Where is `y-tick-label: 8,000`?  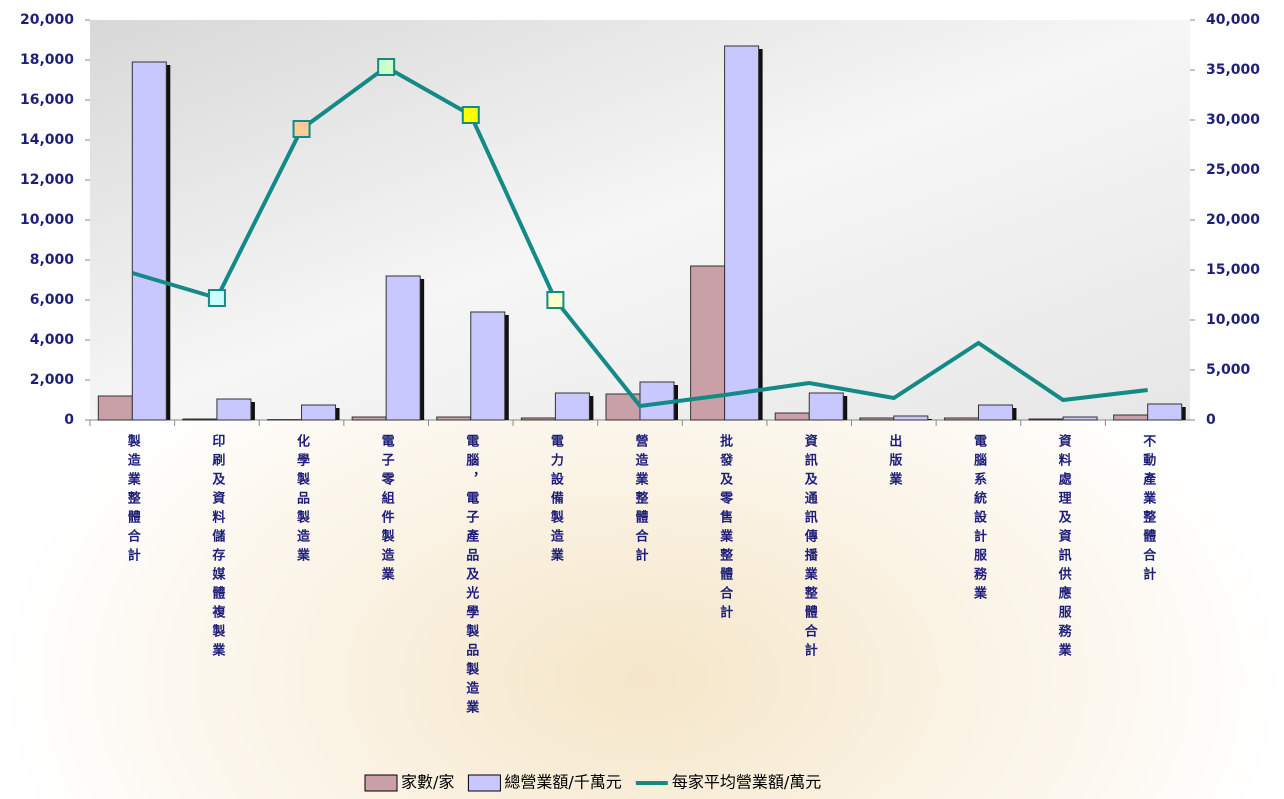
y-tick-label: 8,000 is located at coordinates (52, 260).